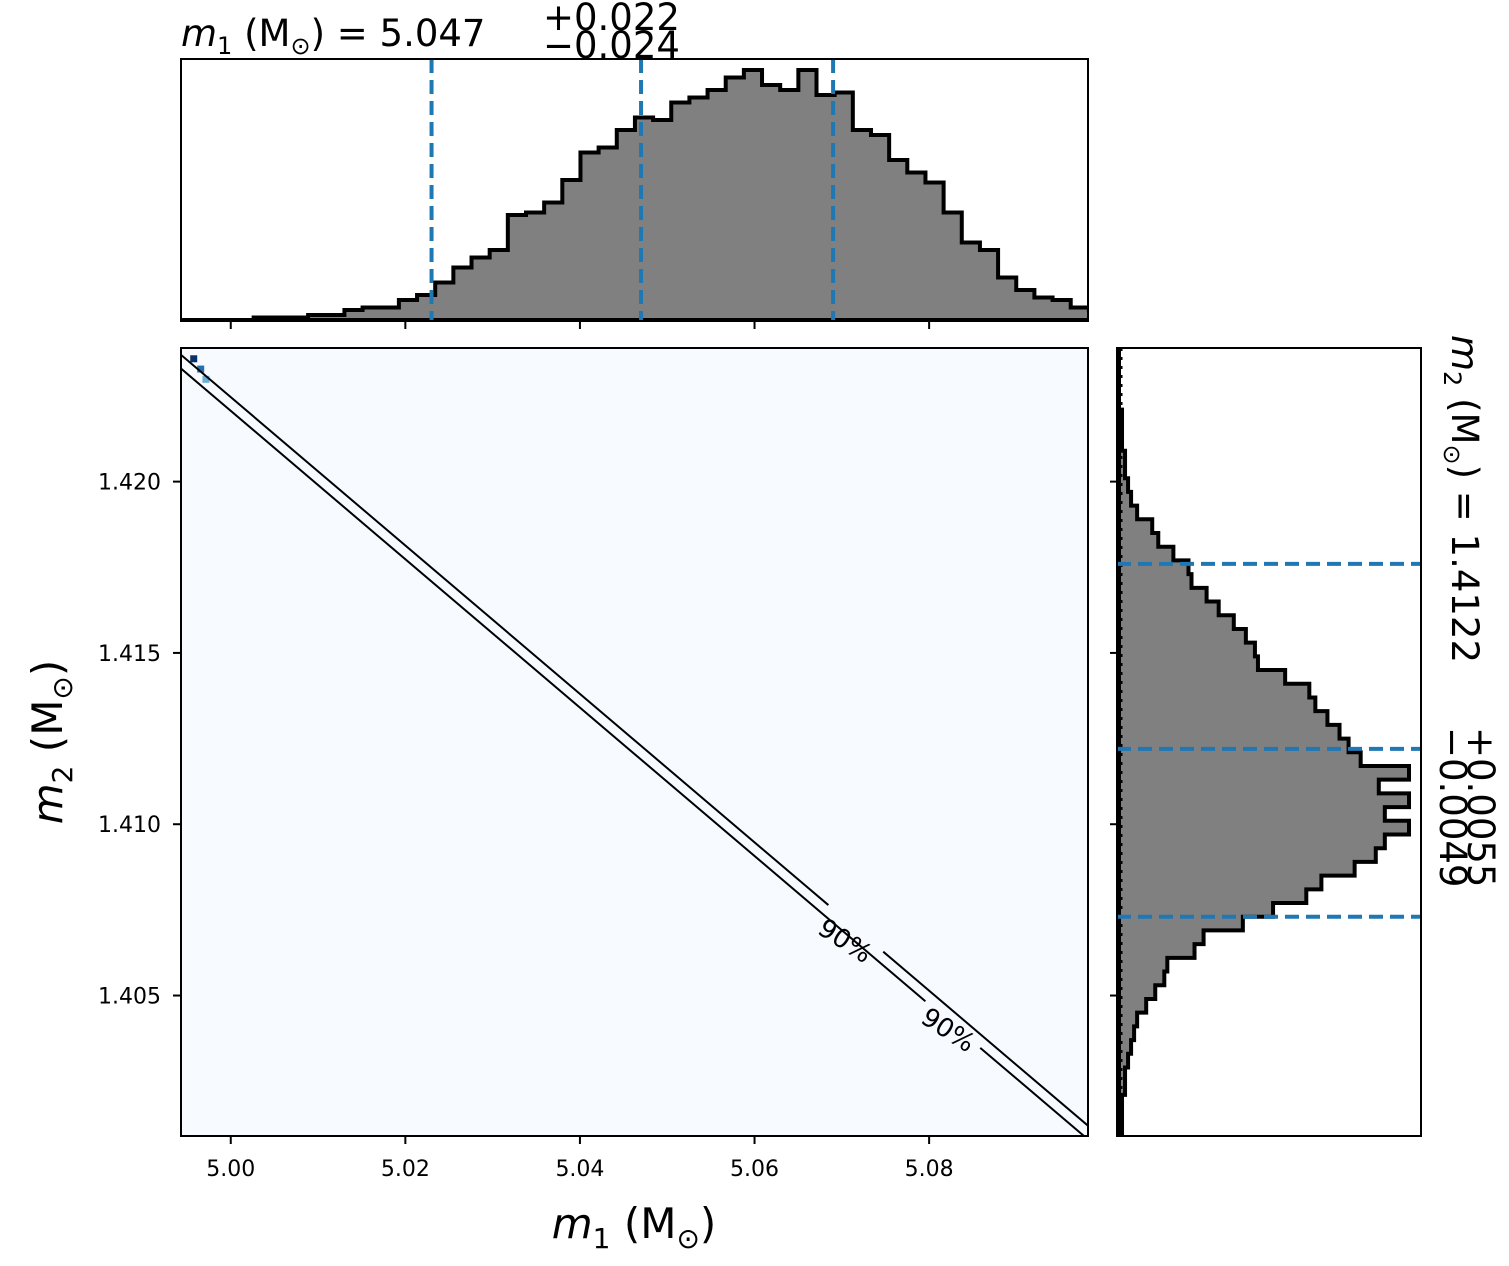  I want to click on m2-marginal-title-group: m2 (M⊙) = 1.4122 +0.0055 −0.0049, so click(1466, 611).